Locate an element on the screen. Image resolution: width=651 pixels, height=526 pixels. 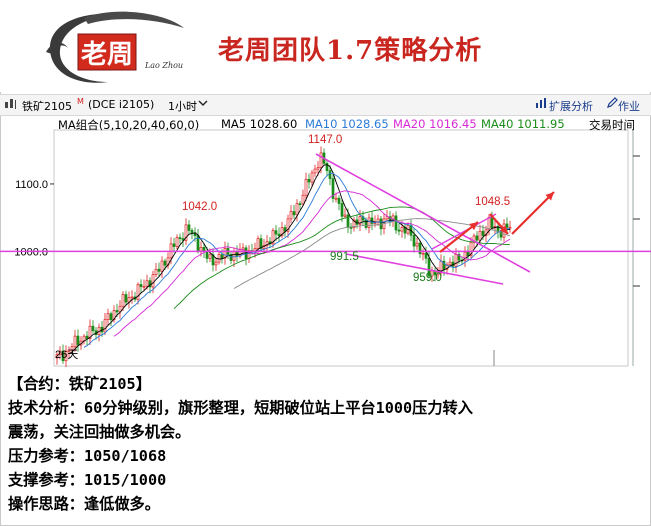
ma-group-label: MA组合(5,10,20,40,60,0) is located at coordinates (129, 125).